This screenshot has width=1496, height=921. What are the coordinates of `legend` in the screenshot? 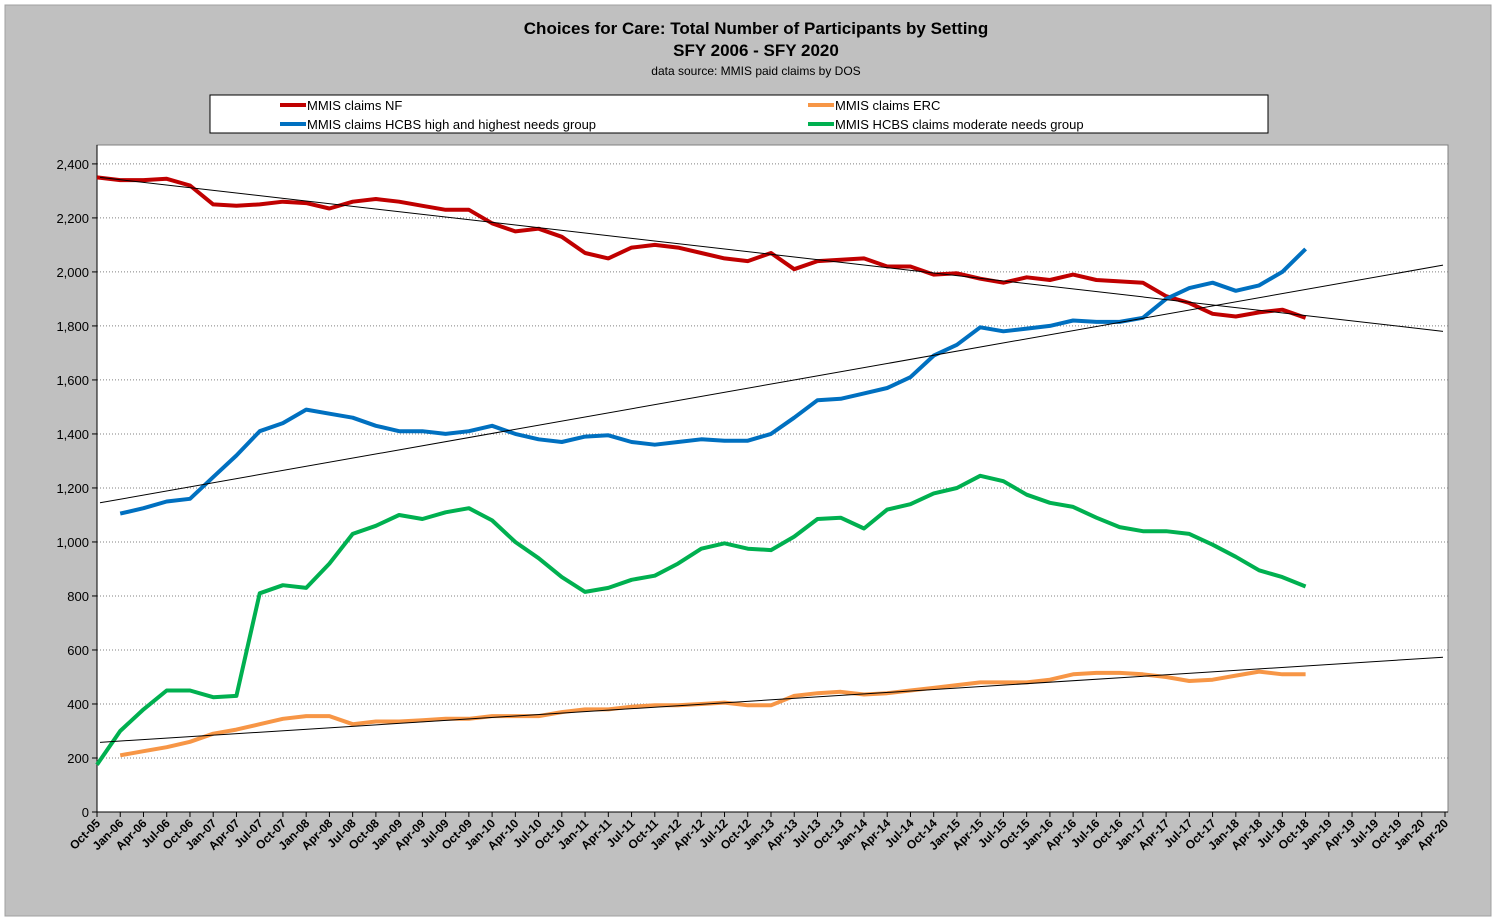 It's located at (739, 114).